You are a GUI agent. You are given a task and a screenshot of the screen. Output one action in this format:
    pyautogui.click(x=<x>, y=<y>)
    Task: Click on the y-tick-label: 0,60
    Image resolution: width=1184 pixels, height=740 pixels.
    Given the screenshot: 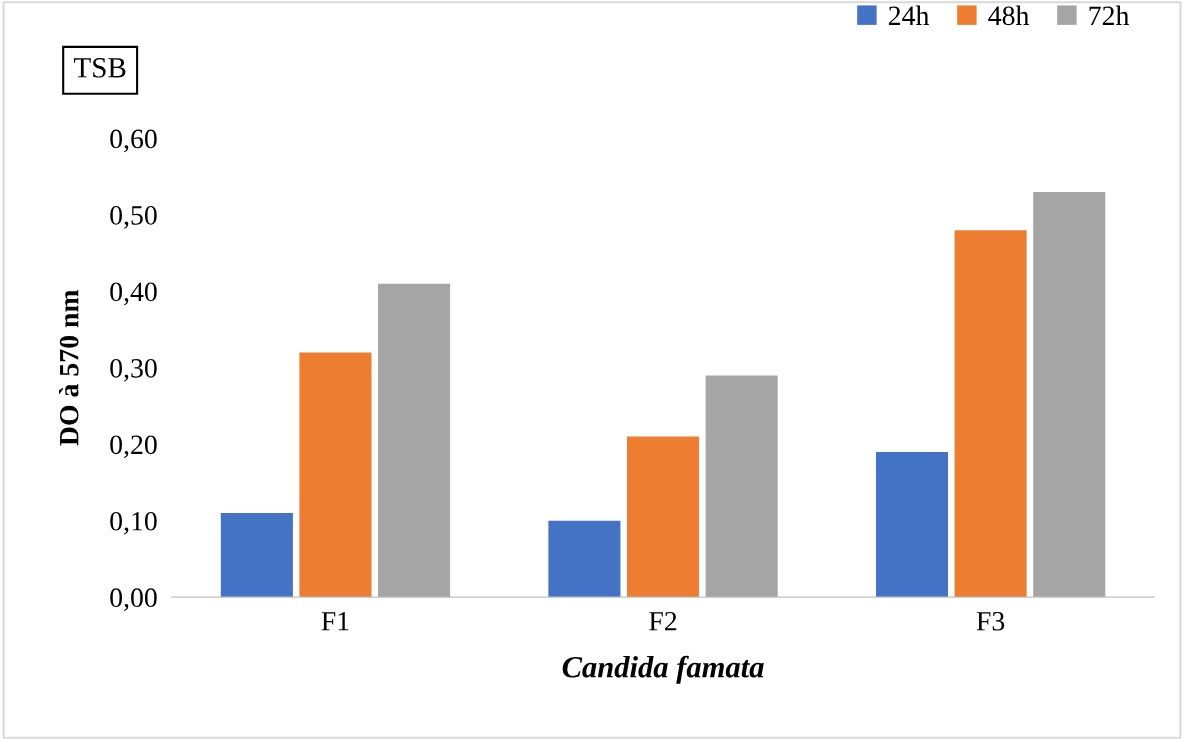 What is the action you would take?
    pyautogui.click(x=133, y=141)
    